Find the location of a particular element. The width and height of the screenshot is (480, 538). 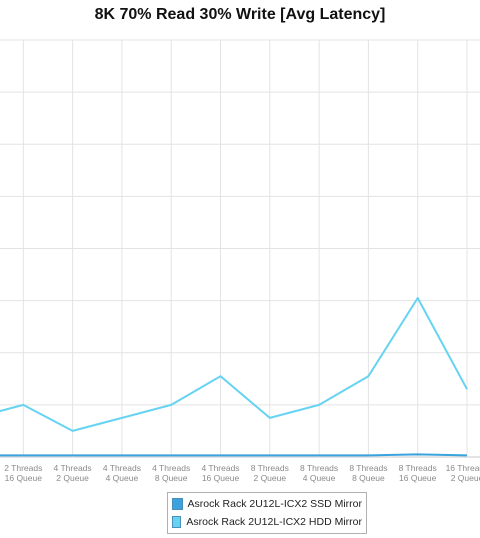

chart-title: 8K 70% Read 30% Write [Avg Latency] is located at coordinates (240, 14).